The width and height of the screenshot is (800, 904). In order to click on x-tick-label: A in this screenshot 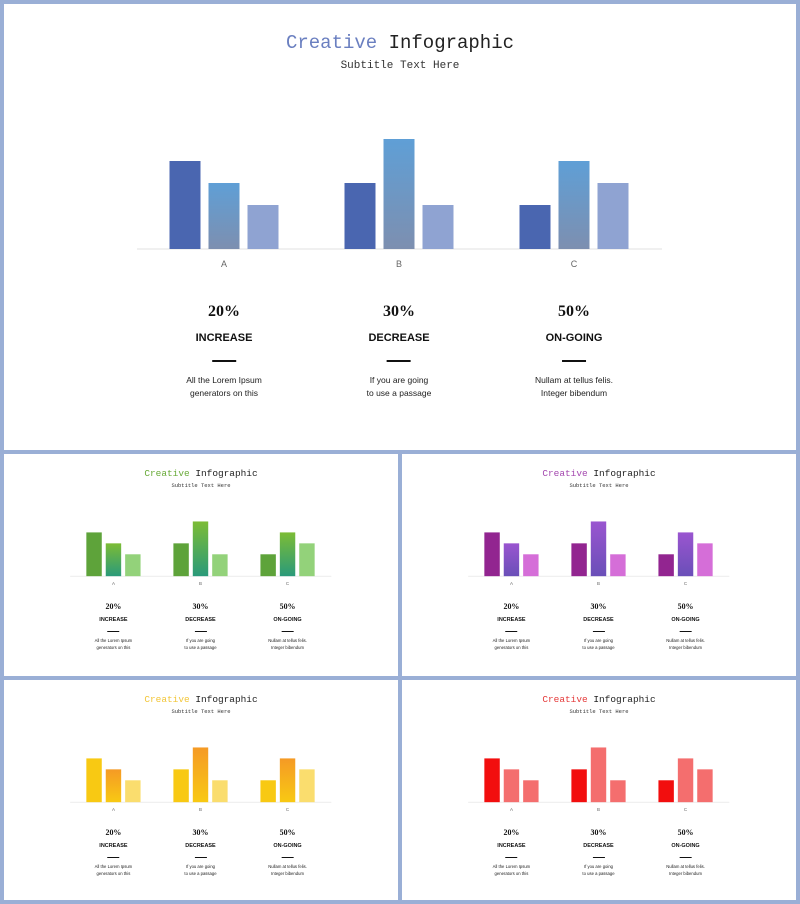, I will do `click(511, 583)`.